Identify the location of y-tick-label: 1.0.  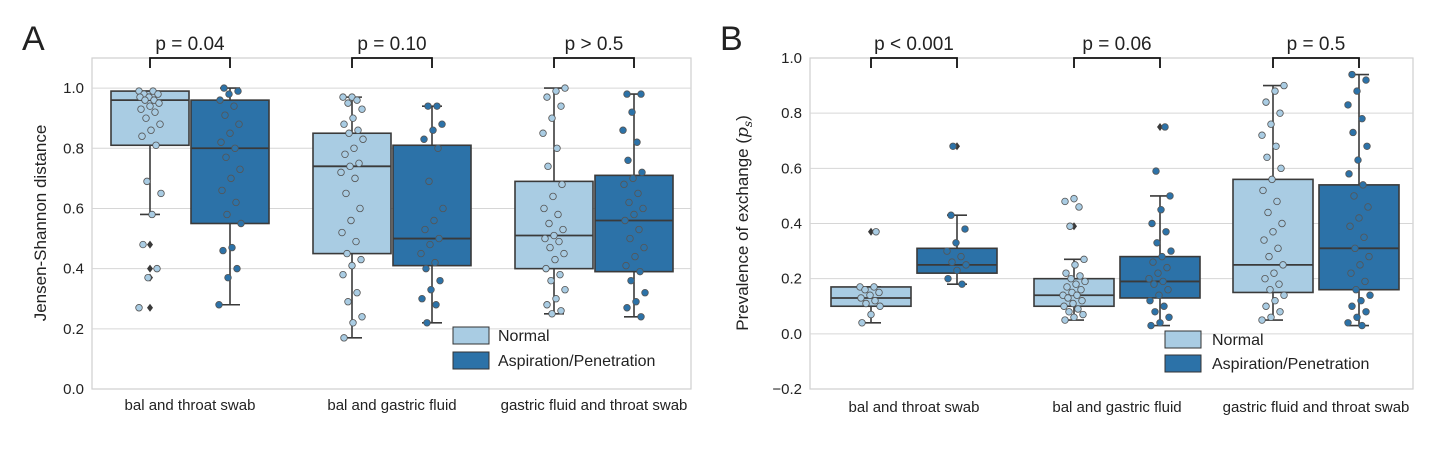
(73, 88).